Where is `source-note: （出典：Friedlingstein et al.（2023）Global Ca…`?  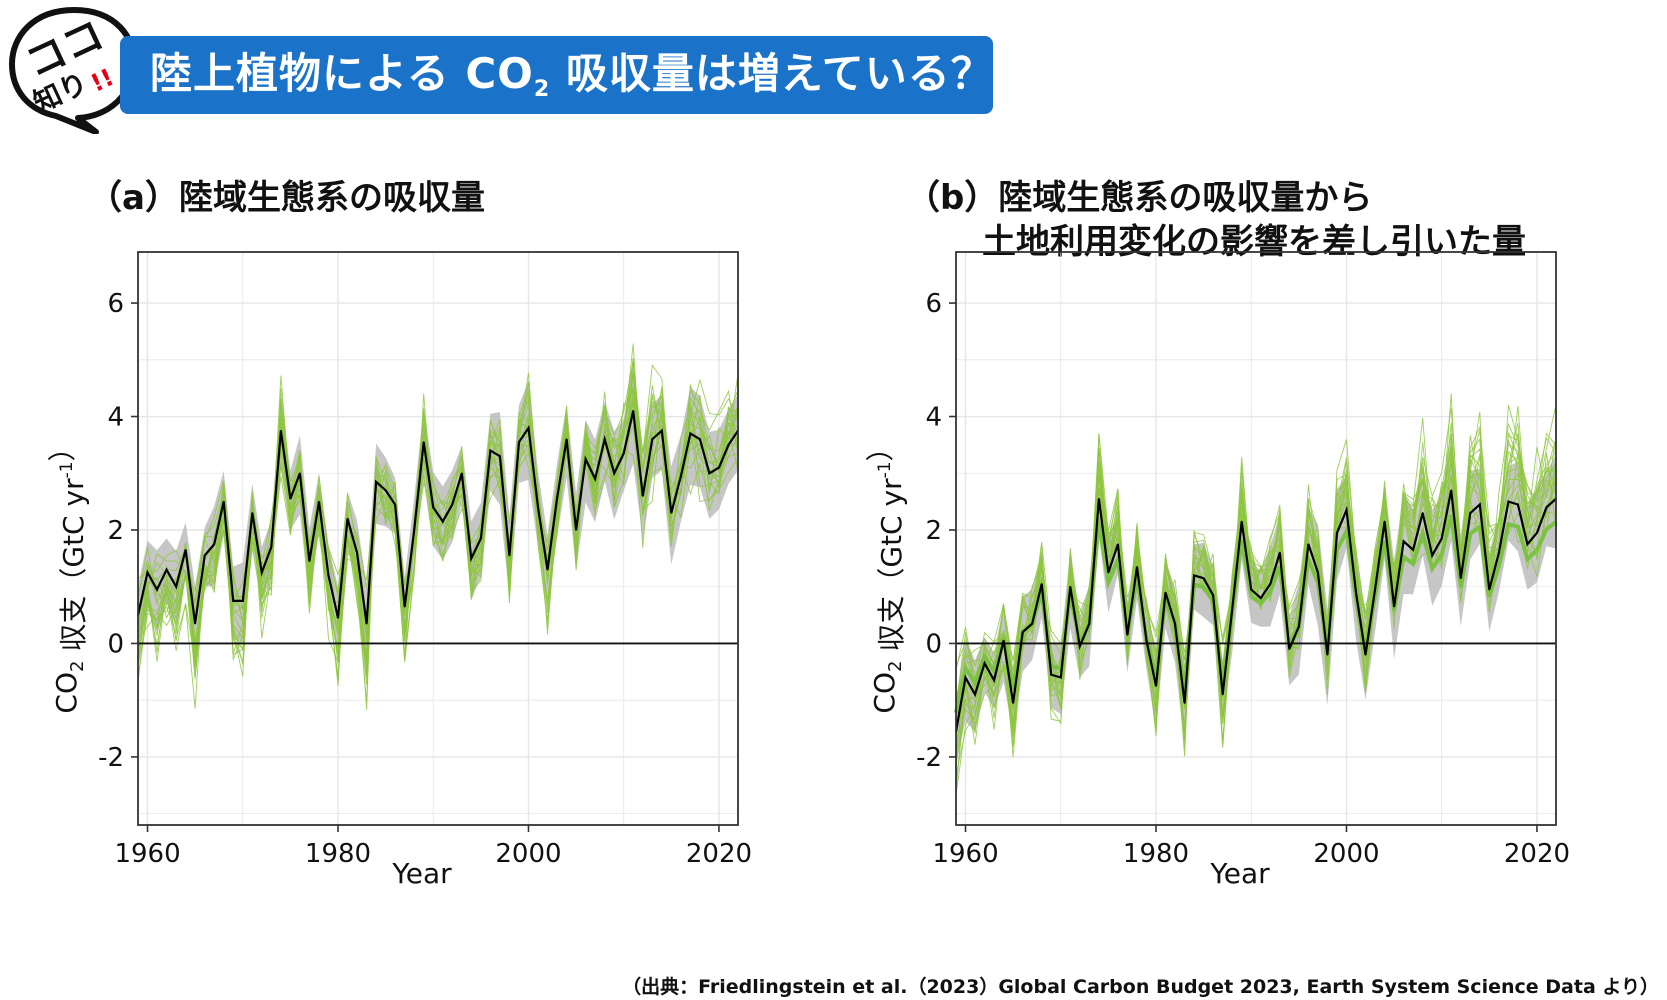
source-note: （出典：Friedlingstein et al.（2023）Global Ca… is located at coordinates (1140, 987).